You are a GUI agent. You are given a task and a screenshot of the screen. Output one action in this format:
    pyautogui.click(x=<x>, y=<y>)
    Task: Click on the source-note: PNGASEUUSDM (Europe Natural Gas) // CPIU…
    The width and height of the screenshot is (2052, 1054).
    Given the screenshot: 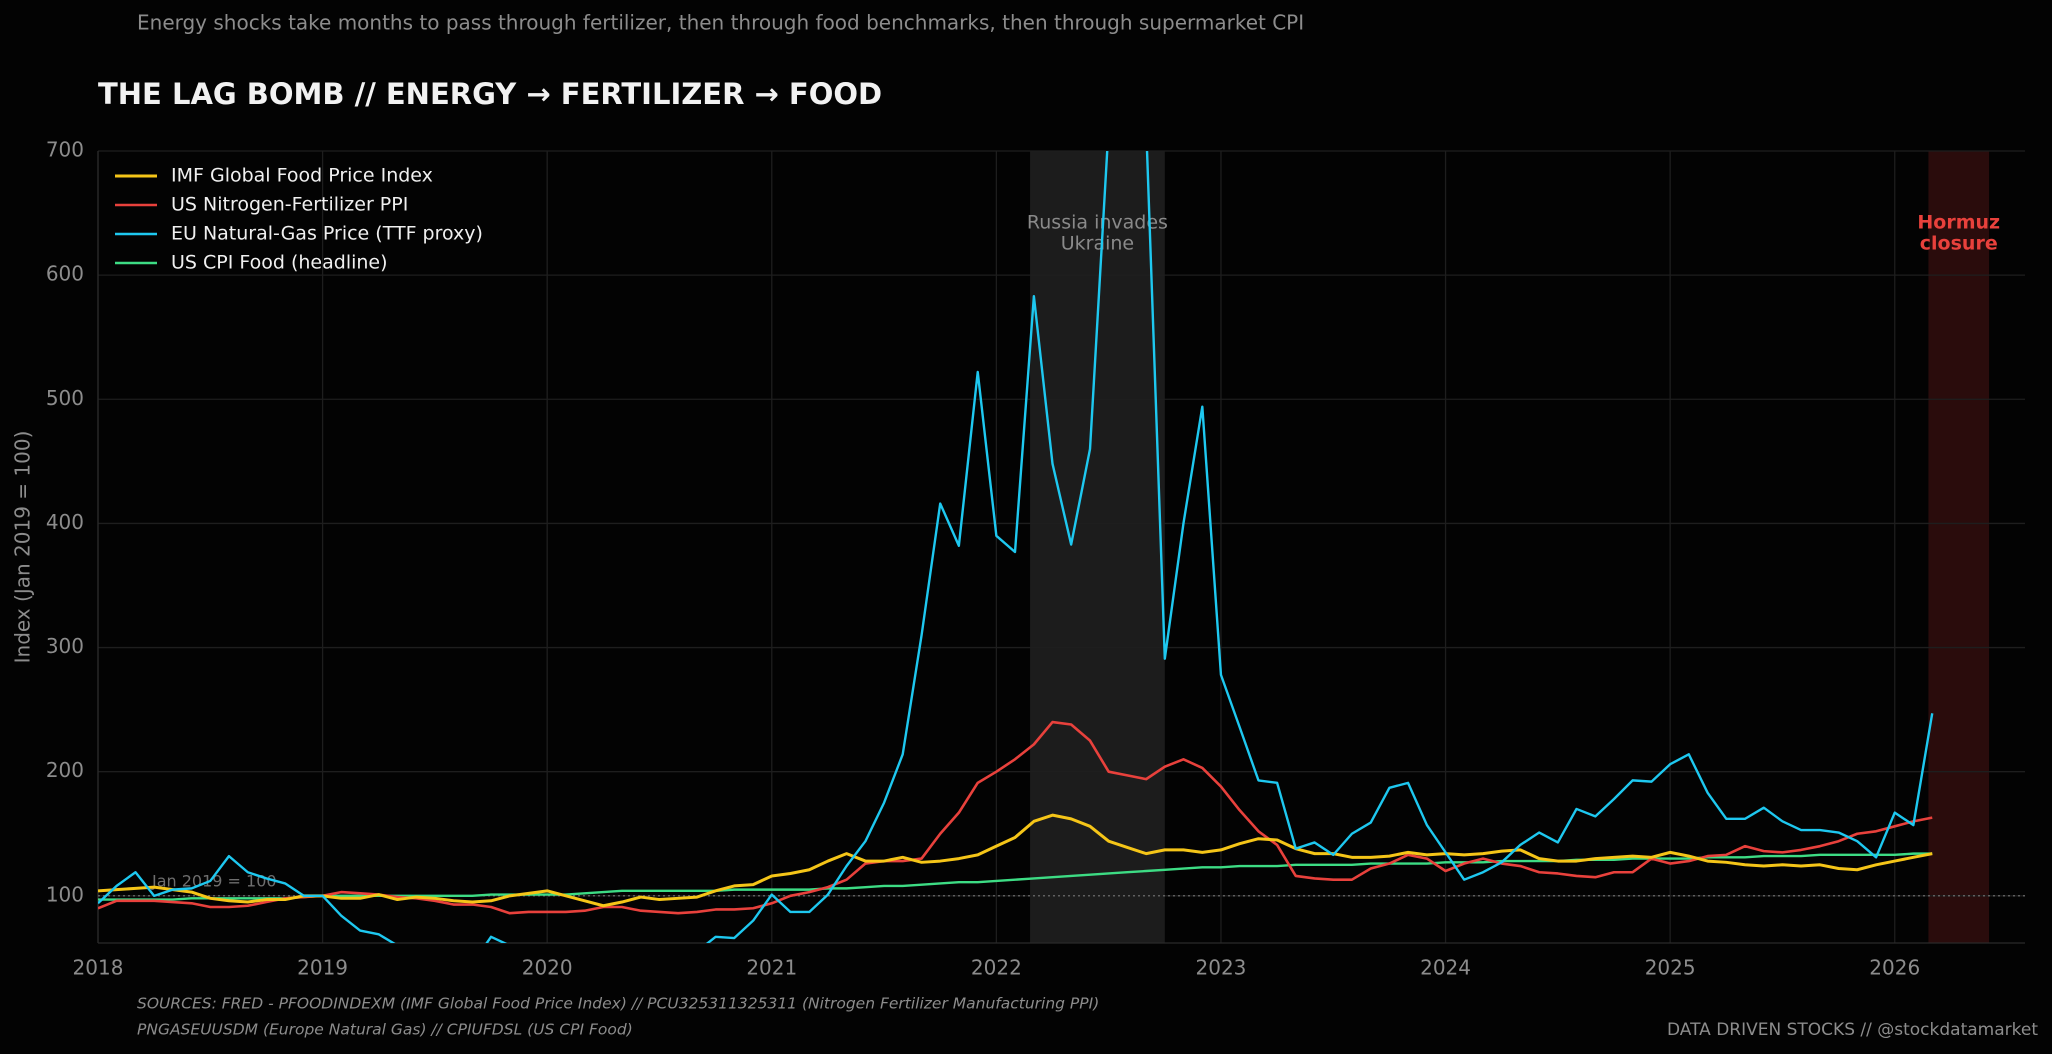 What is the action you would take?
    pyautogui.click(x=385, y=1030)
    